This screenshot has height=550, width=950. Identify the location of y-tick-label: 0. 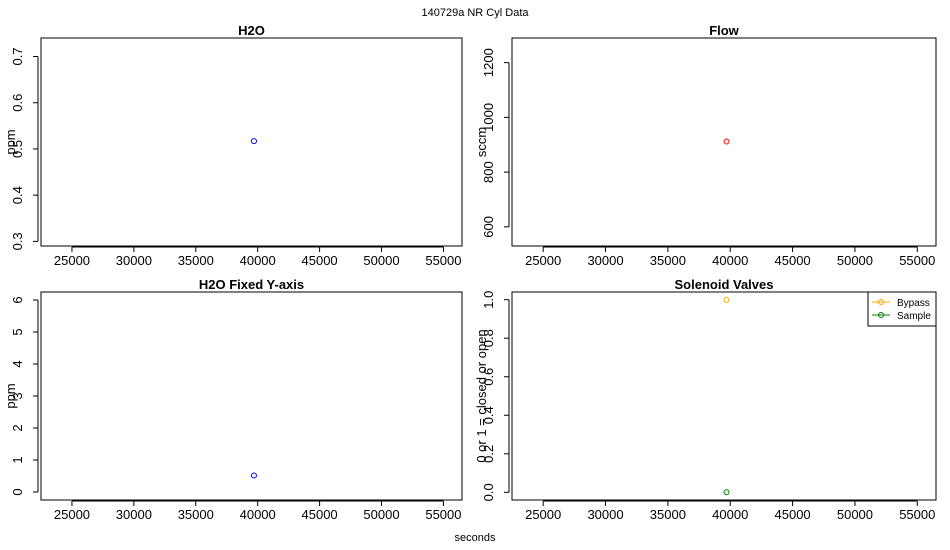
(17, 491).